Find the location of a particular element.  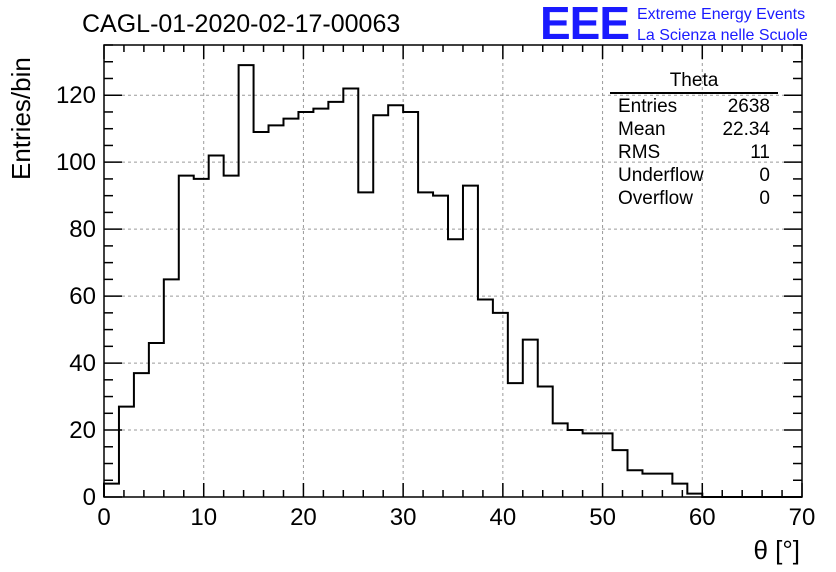

stats-title: Theta is located at coordinates (694, 82).